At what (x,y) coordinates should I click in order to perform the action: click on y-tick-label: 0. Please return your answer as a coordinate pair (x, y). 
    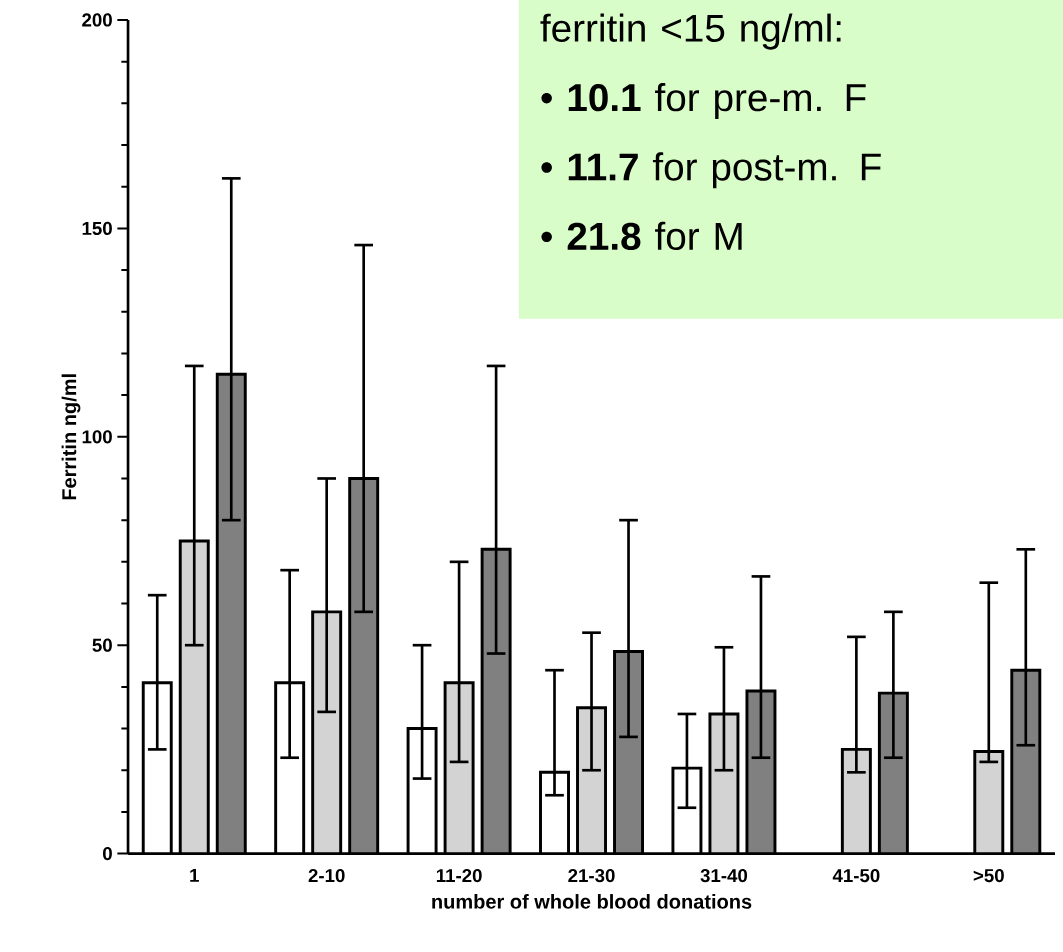
    Looking at the image, I should click on (107, 853).